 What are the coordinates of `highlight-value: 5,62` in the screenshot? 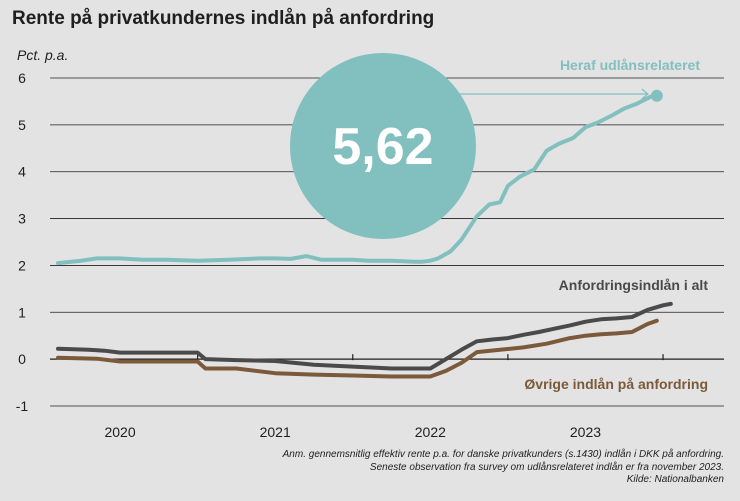 It's located at (382, 147).